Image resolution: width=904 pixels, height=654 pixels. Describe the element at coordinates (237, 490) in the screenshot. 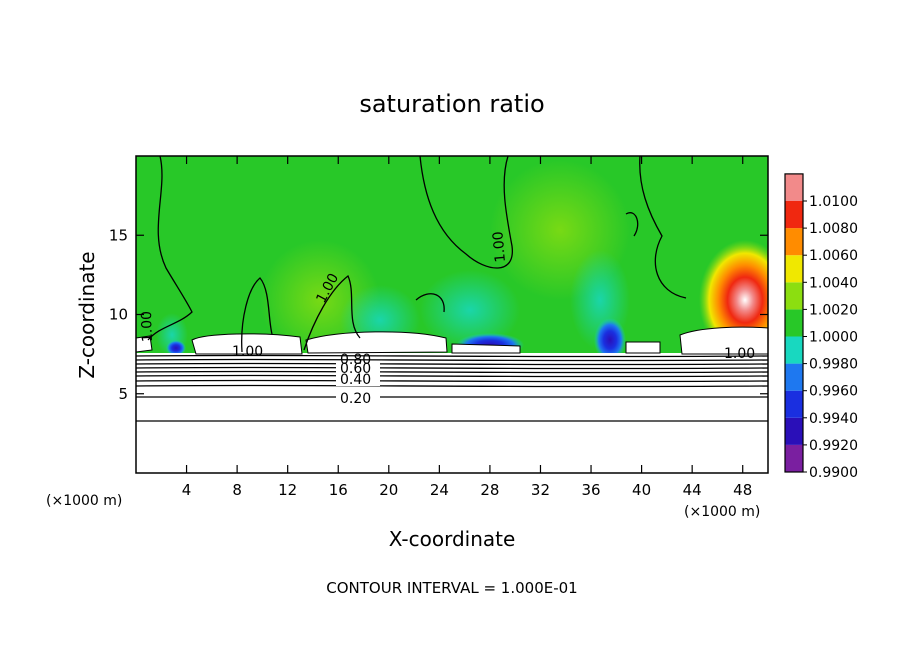

I see `x-tick-label: 8` at that location.